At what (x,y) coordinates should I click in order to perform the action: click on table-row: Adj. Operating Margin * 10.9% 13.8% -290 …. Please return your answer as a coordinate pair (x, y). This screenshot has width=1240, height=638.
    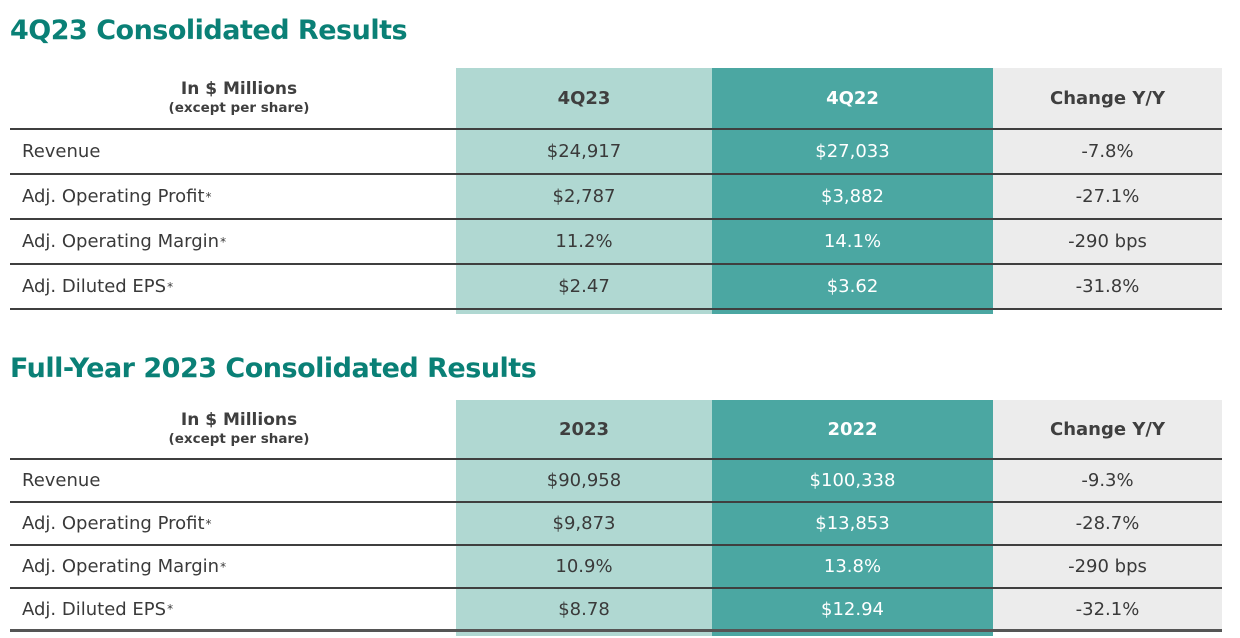
    Looking at the image, I should click on (616, 567).